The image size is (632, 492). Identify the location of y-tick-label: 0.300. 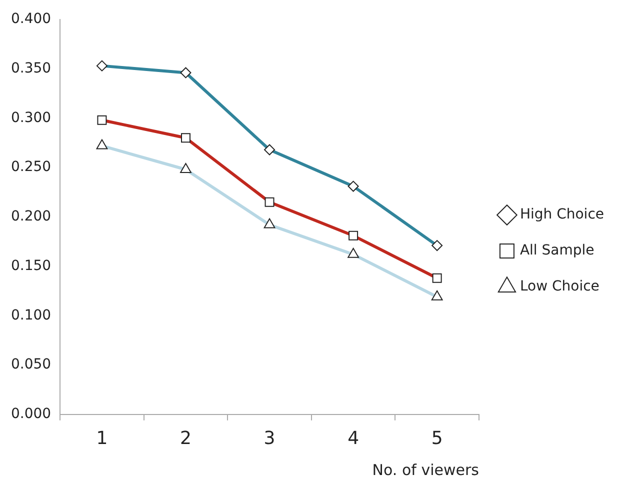
(31, 118).